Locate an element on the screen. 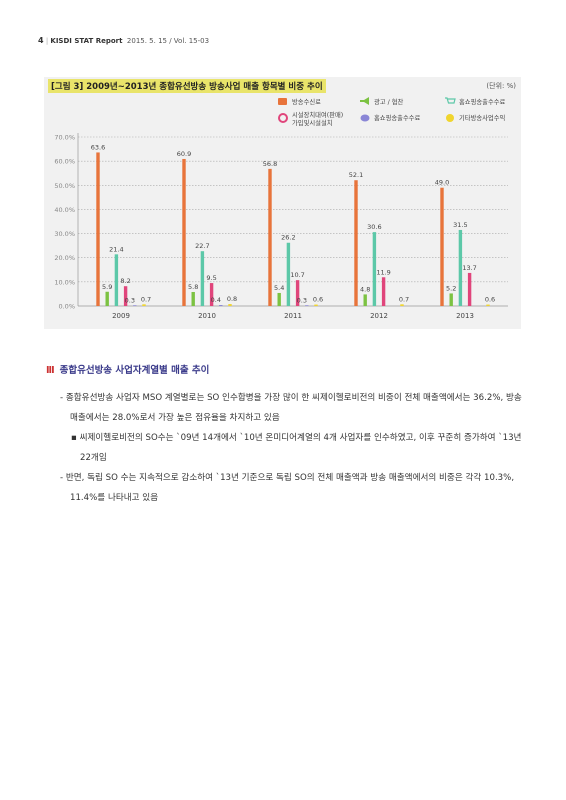  coins-icon is located at coordinates (365, 118).